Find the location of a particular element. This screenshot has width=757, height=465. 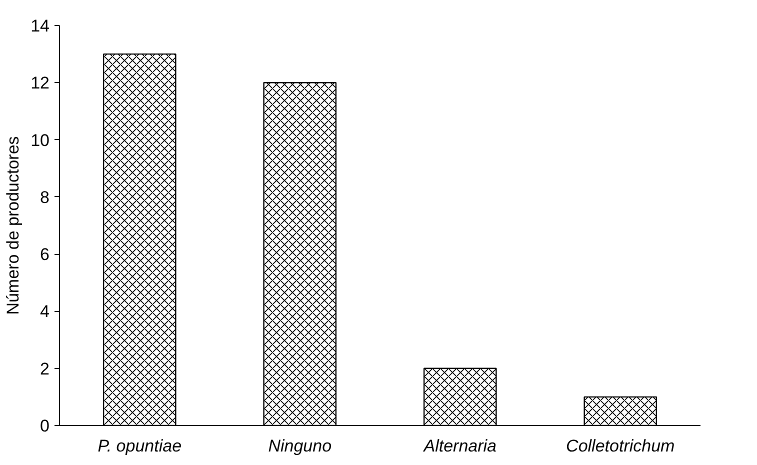

x-tick-label: Ninguno is located at coordinates (300, 446).